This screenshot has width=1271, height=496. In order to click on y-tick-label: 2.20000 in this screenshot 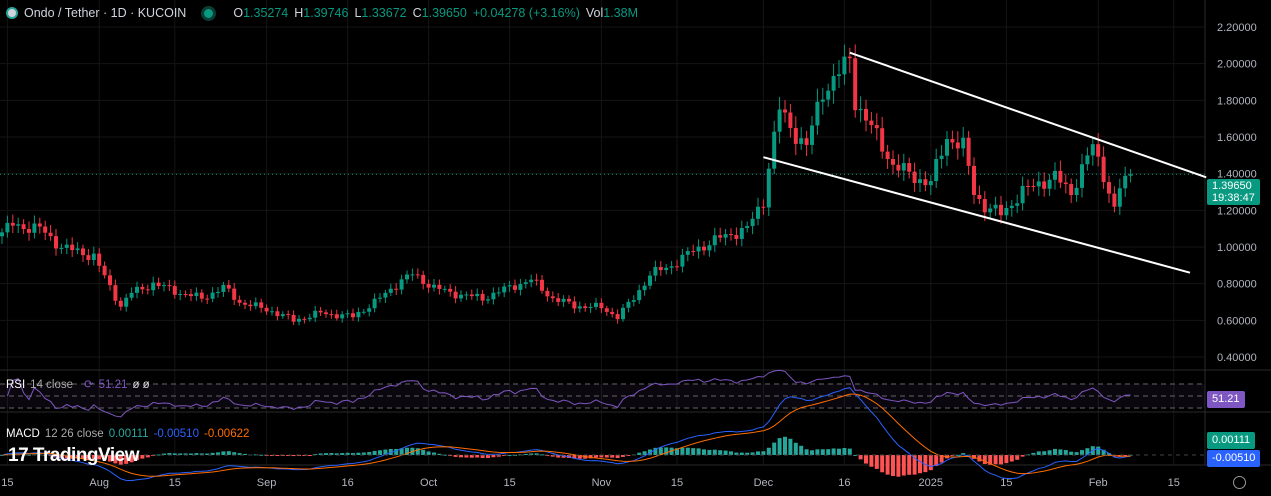, I will do `click(1237, 28)`.